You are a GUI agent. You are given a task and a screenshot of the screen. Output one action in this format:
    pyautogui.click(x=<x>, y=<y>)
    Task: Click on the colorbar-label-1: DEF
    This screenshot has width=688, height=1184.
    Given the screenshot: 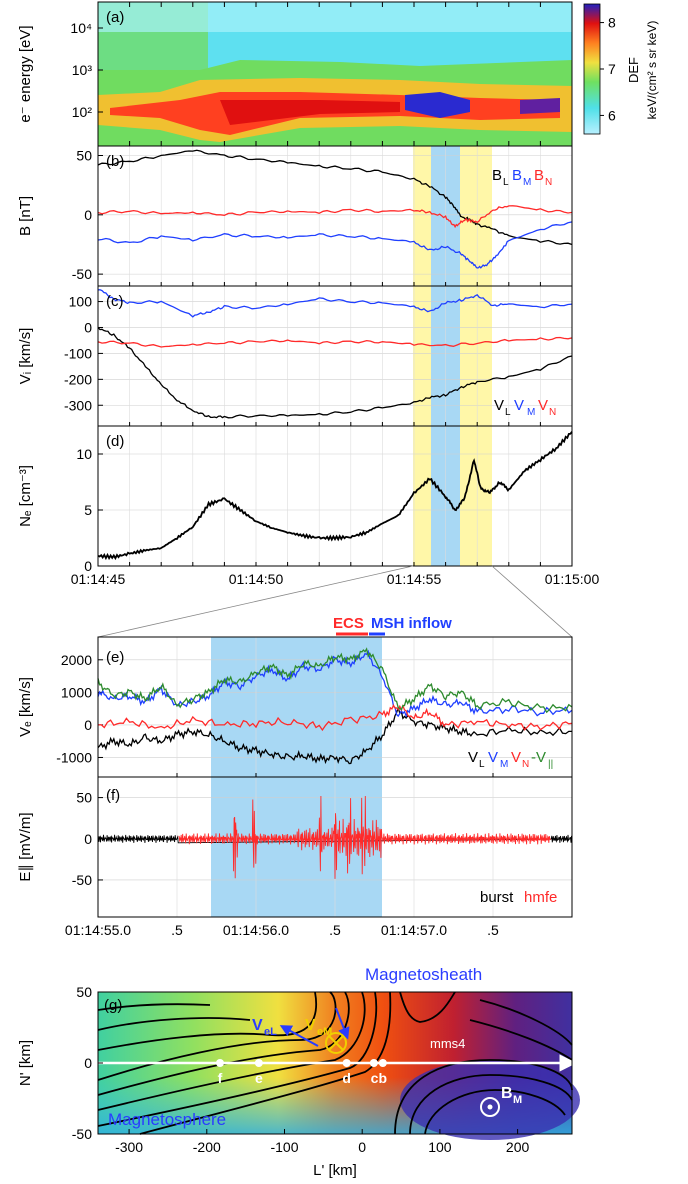 What is the action you would take?
    pyautogui.click(x=633, y=70)
    